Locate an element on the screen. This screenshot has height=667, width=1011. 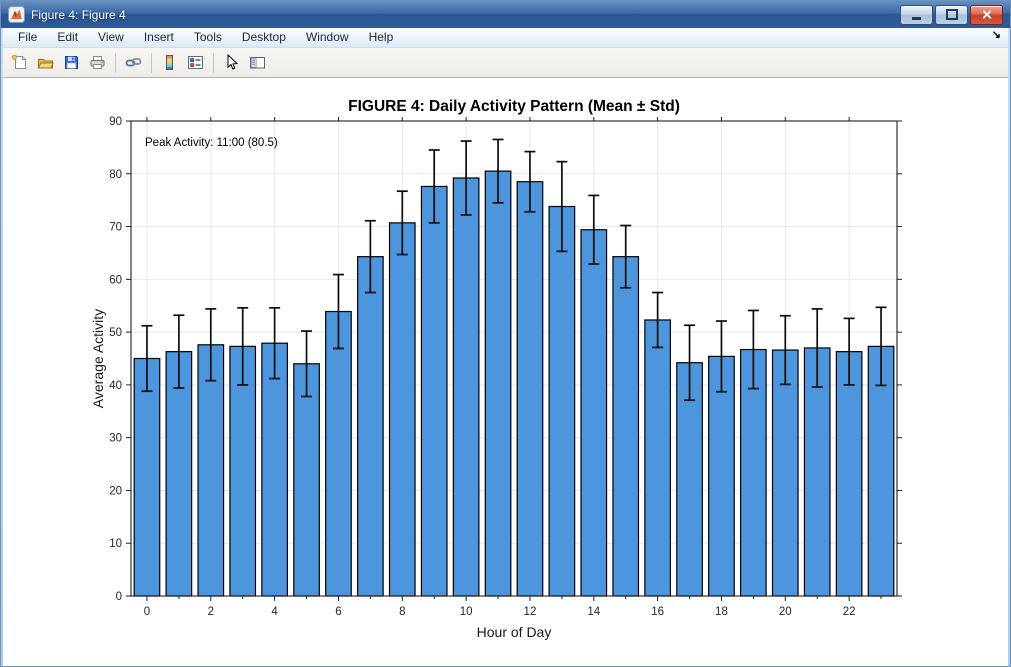
legend-icon is located at coordinates (195, 62).